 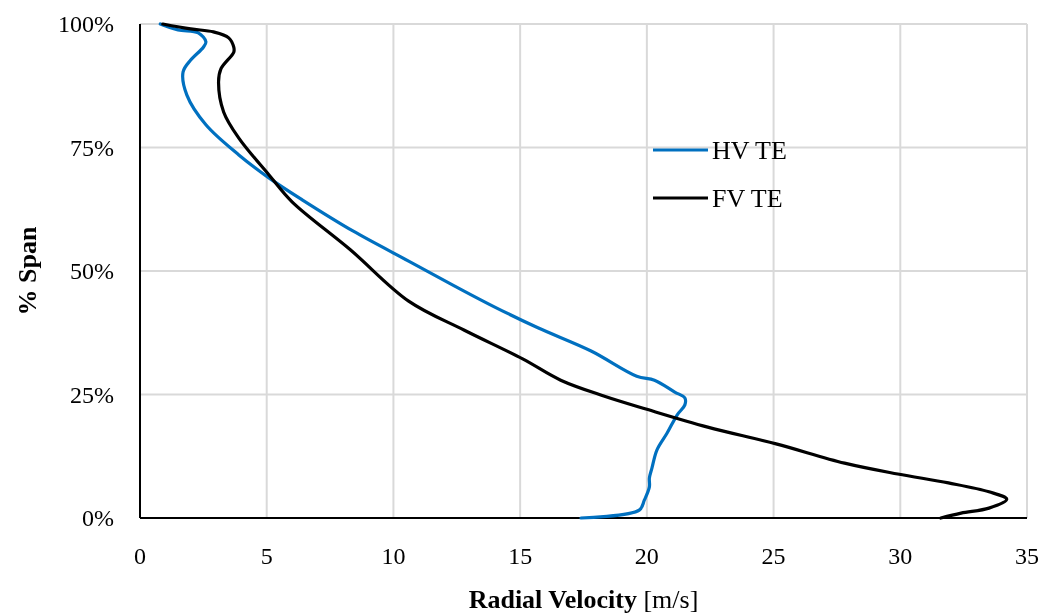 What do you see at coordinates (1027, 556) in the screenshot?
I see `x-tick-label: 35` at bounding box center [1027, 556].